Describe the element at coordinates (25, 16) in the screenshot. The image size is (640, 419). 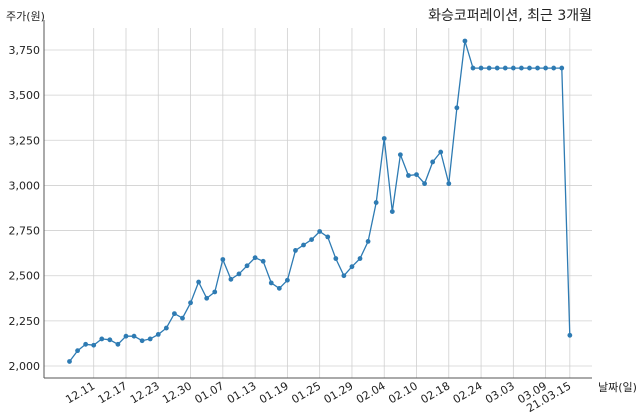
I see `y-axis-label: 주가(원)` at that location.